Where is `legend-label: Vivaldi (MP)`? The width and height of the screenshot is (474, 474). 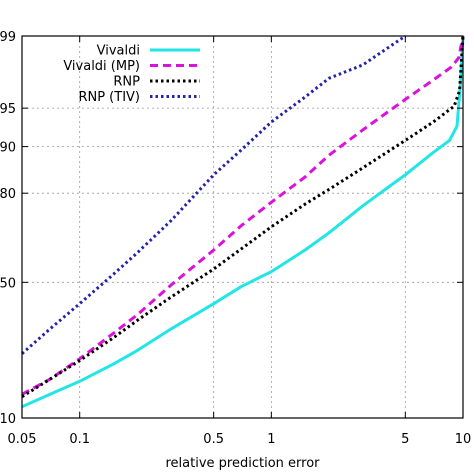 legend-label: Vivaldi (MP) is located at coordinates (101, 66).